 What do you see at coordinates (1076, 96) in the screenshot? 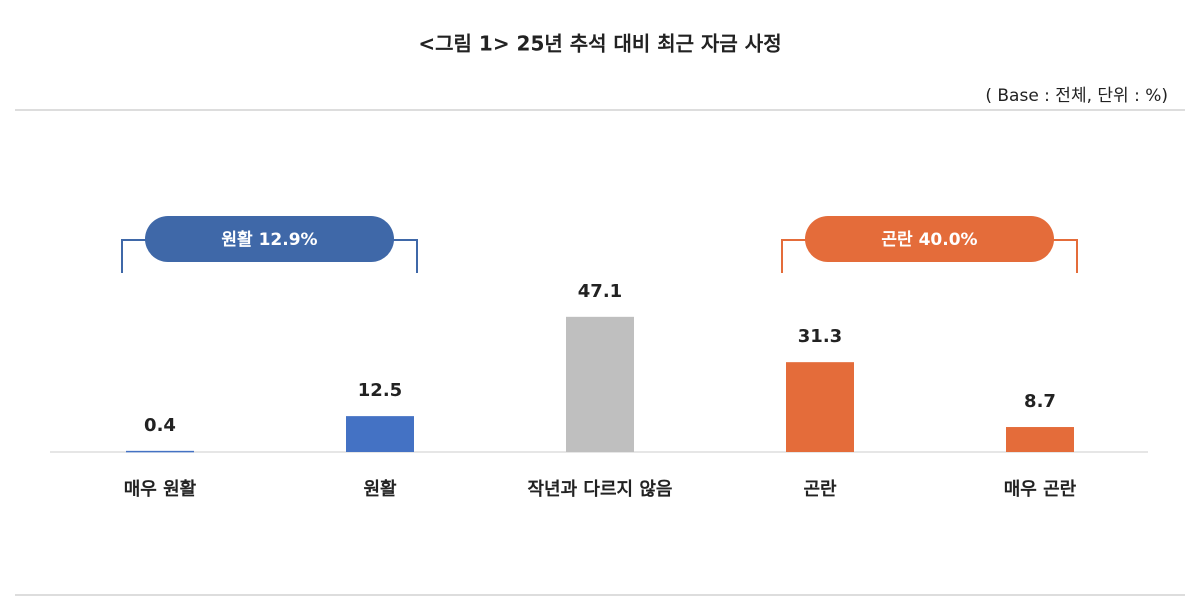
I see `chart-subtitle: ( Base : 전체, 단위 : %)` at bounding box center [1076, 96].